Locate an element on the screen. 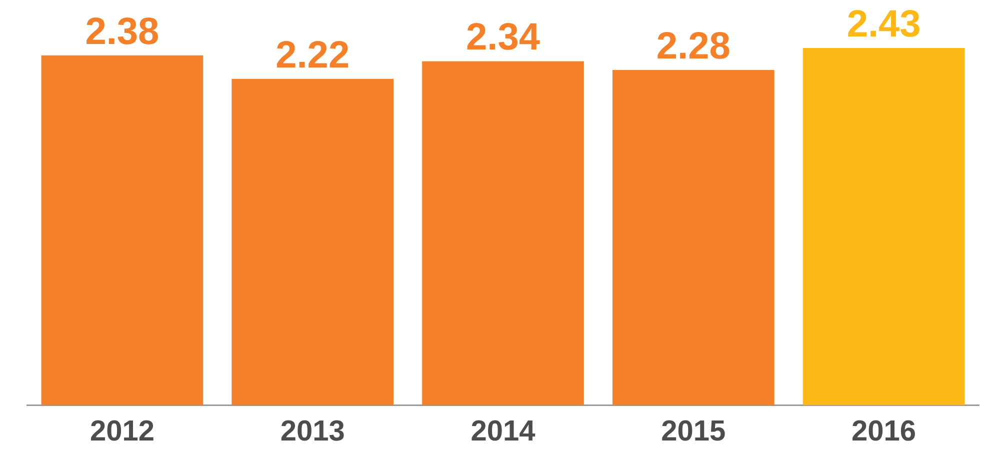 The image size is (999, 464). x-tick-label: 2015 is located at coordinates (693, 432).